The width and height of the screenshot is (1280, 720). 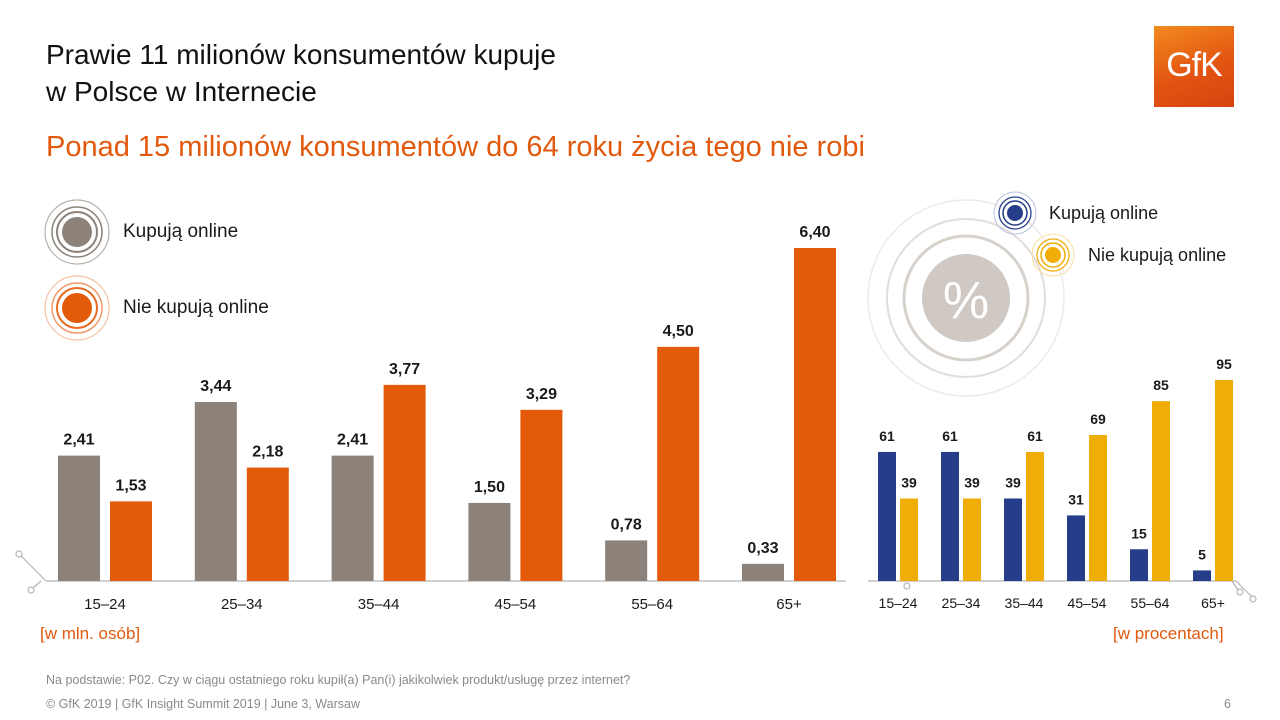 I want to click on legend-offline-right-label: Nie kupują online, so click(x=1157, y=255).